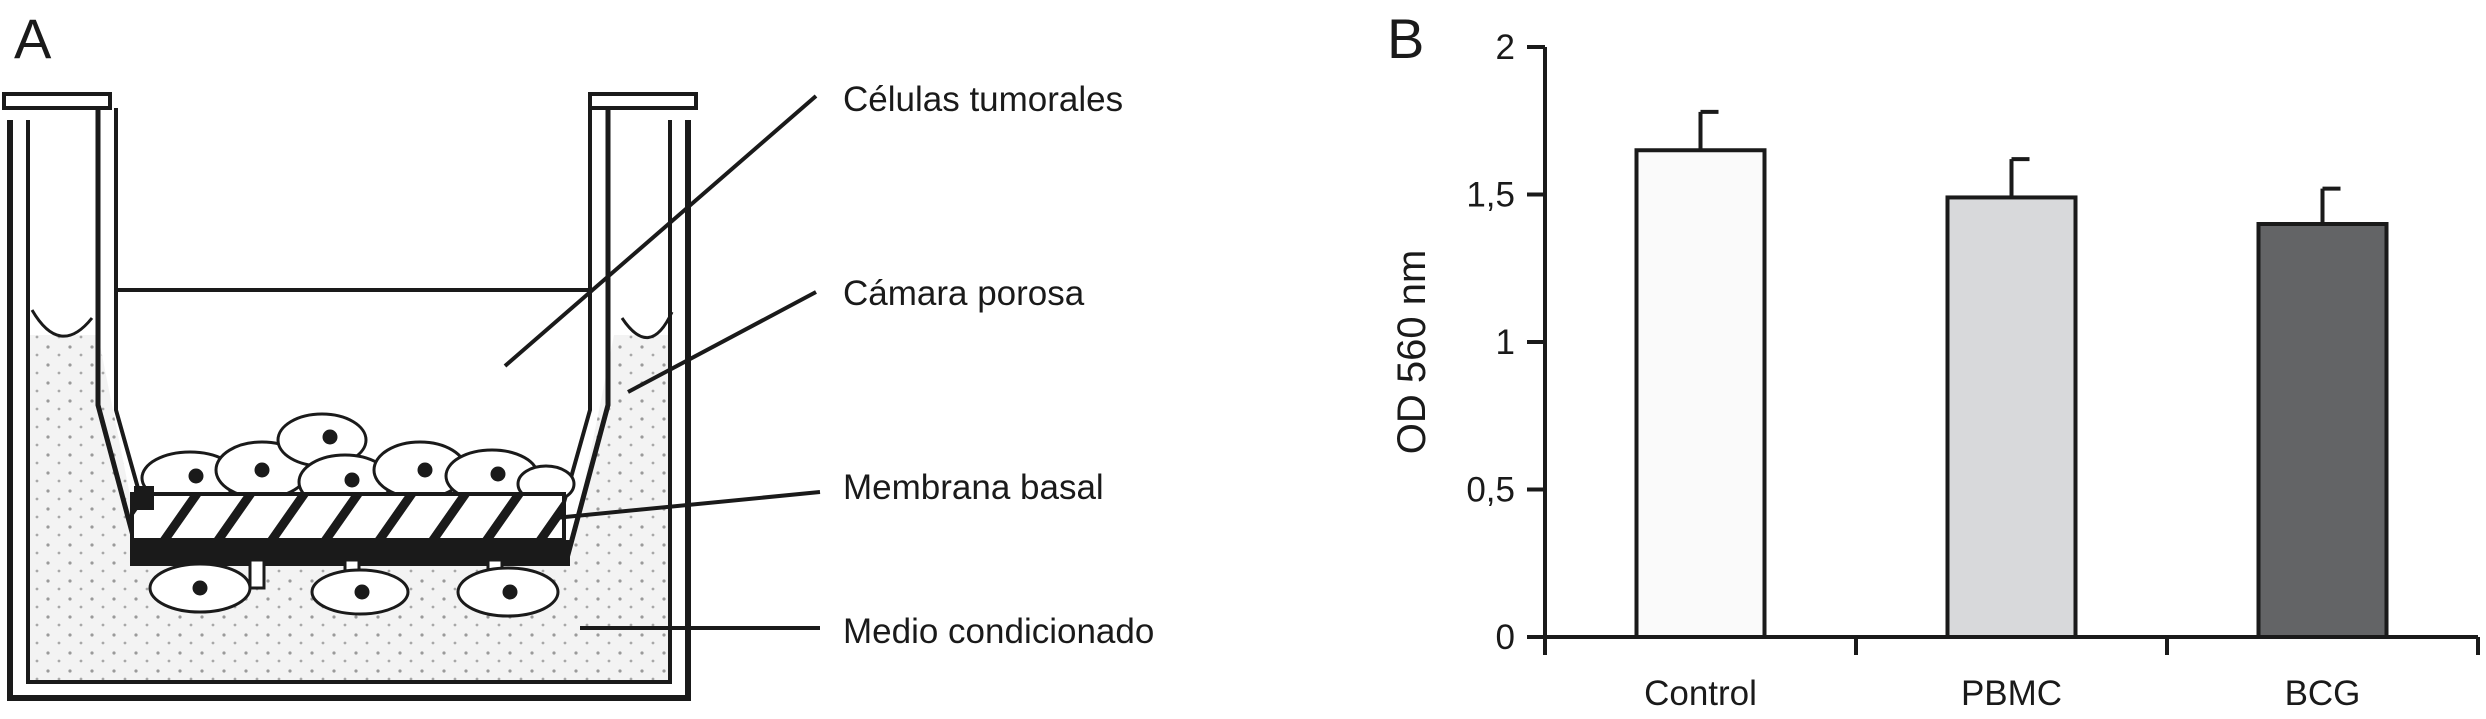 This screenshot has height=719, width=2486. What do you see at coordinates (33, 38) in the screenshot?
I see `panel-a-letter: A` at bounding box center [33, 38].